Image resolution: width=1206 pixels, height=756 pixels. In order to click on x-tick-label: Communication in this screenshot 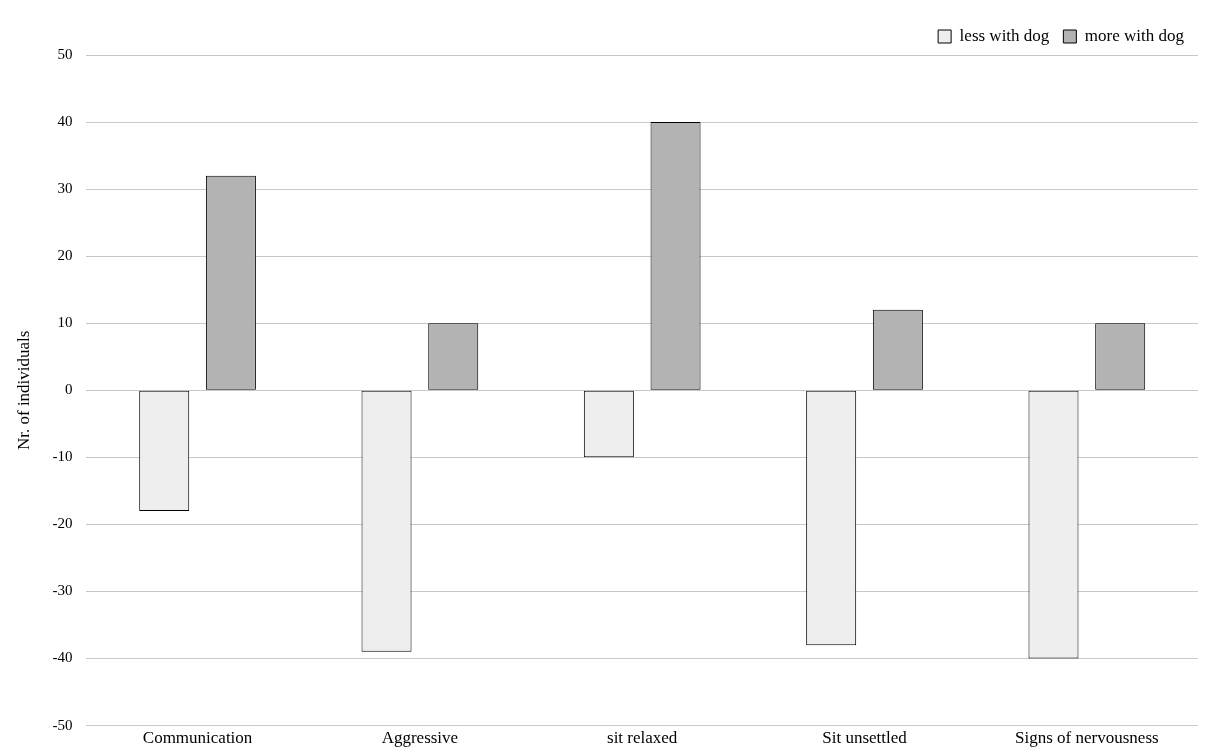, I will do `click(197, 738)`.